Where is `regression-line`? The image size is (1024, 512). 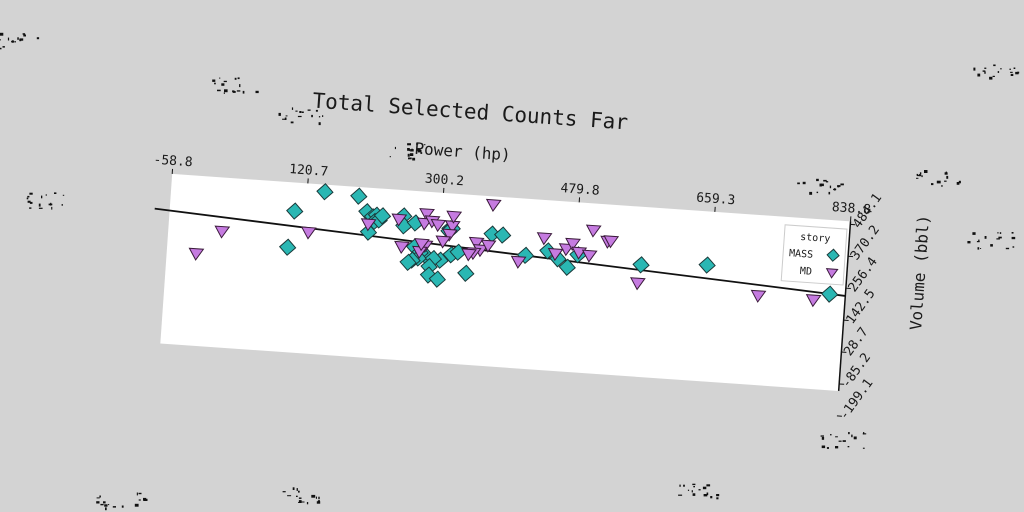
regression-line is located at coordinates (500, 252).